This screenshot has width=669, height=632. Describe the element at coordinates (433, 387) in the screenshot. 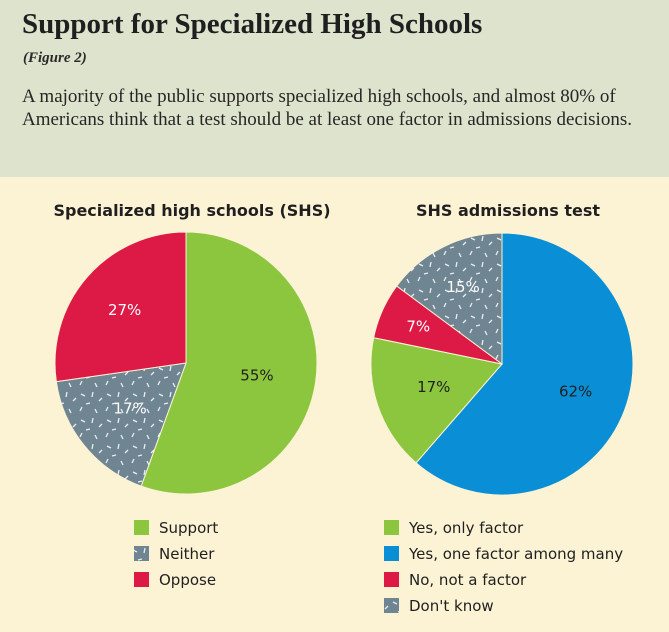

I see `slice-label-yes-only-factor: 17%` at that location.